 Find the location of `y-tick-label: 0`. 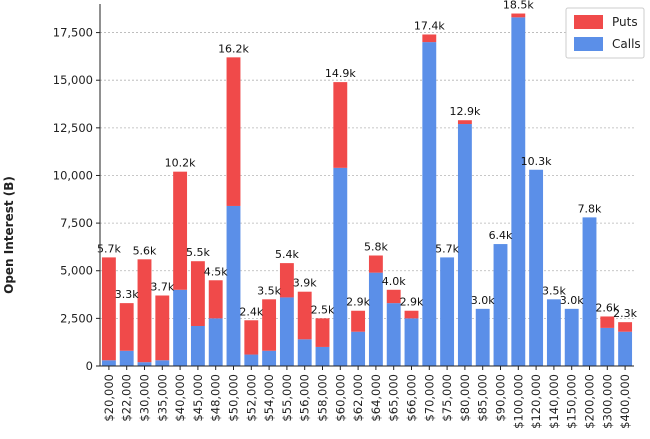

y-tick-label: 0 is located at coordinates (89, 366).